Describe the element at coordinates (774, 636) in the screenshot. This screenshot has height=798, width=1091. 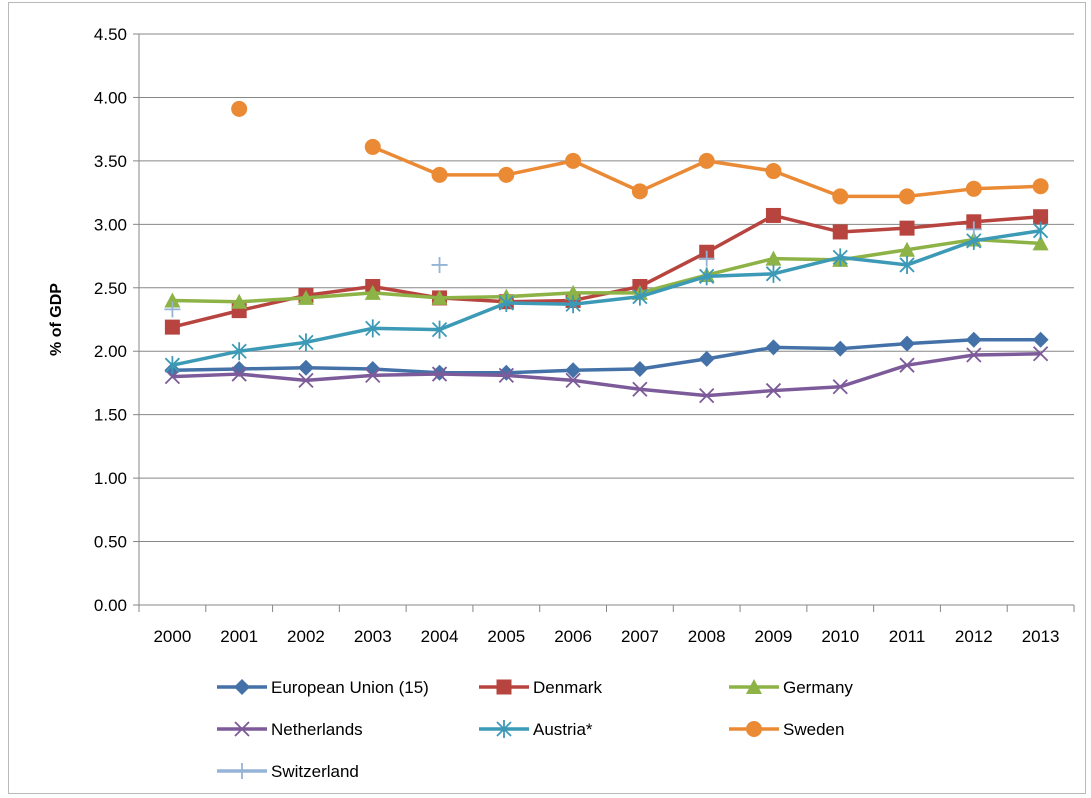
I see `x-tick-label: 2009` at that location.